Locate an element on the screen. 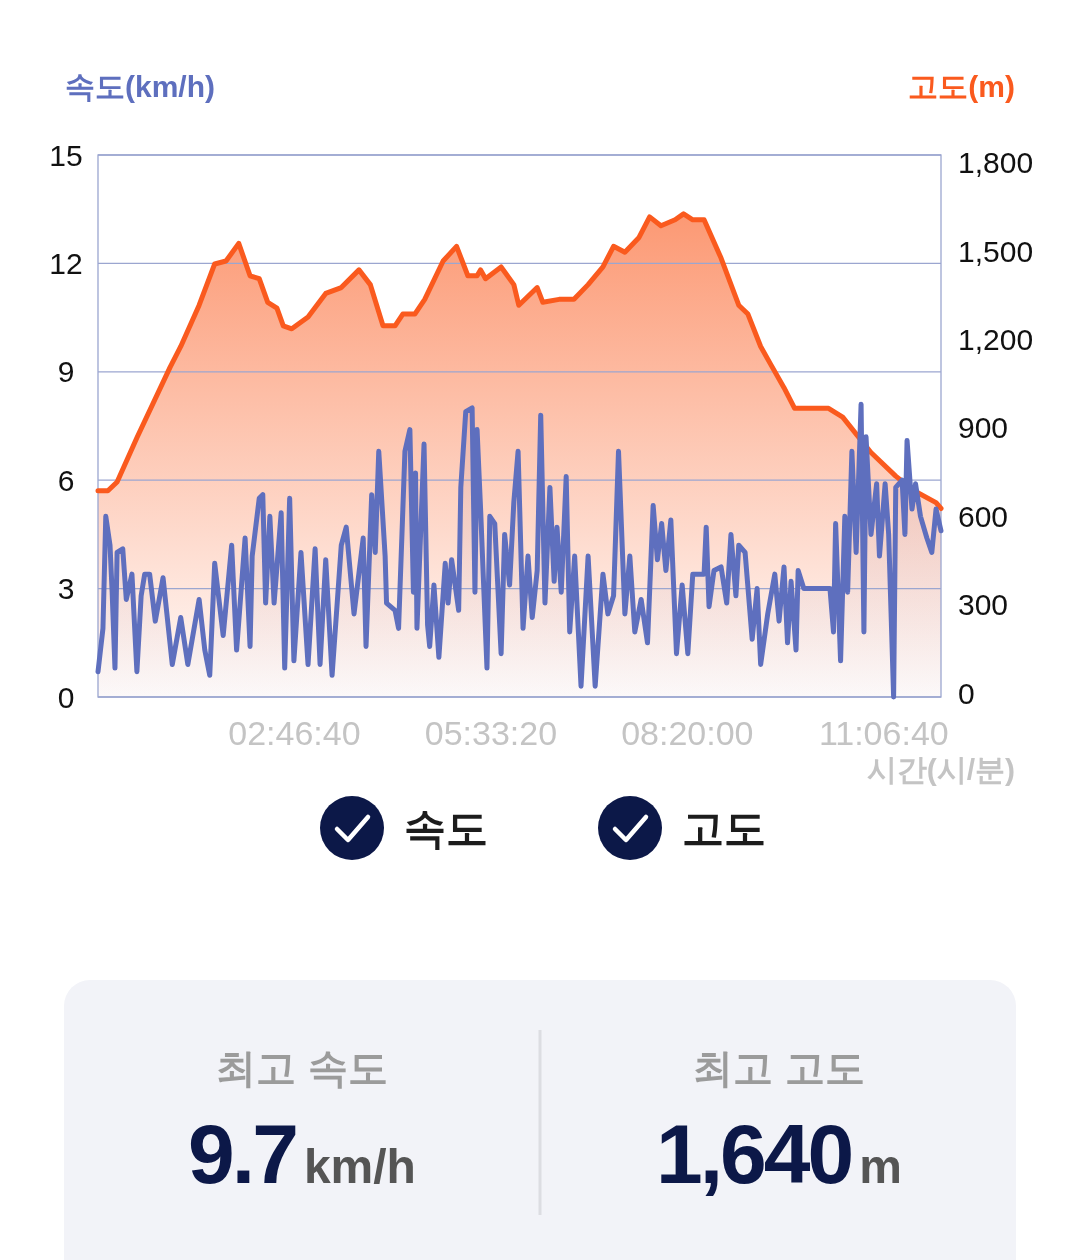 This screenshot has width=1080, height=1260. y2-axis-title: 고도(m) is located at coordinates (961, 86).